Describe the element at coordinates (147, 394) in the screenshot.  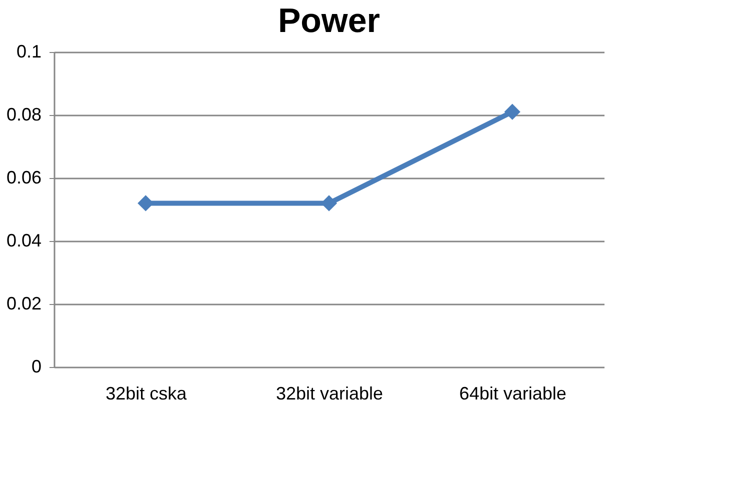
I see `x-tick-label: 32bit cska` at that location.